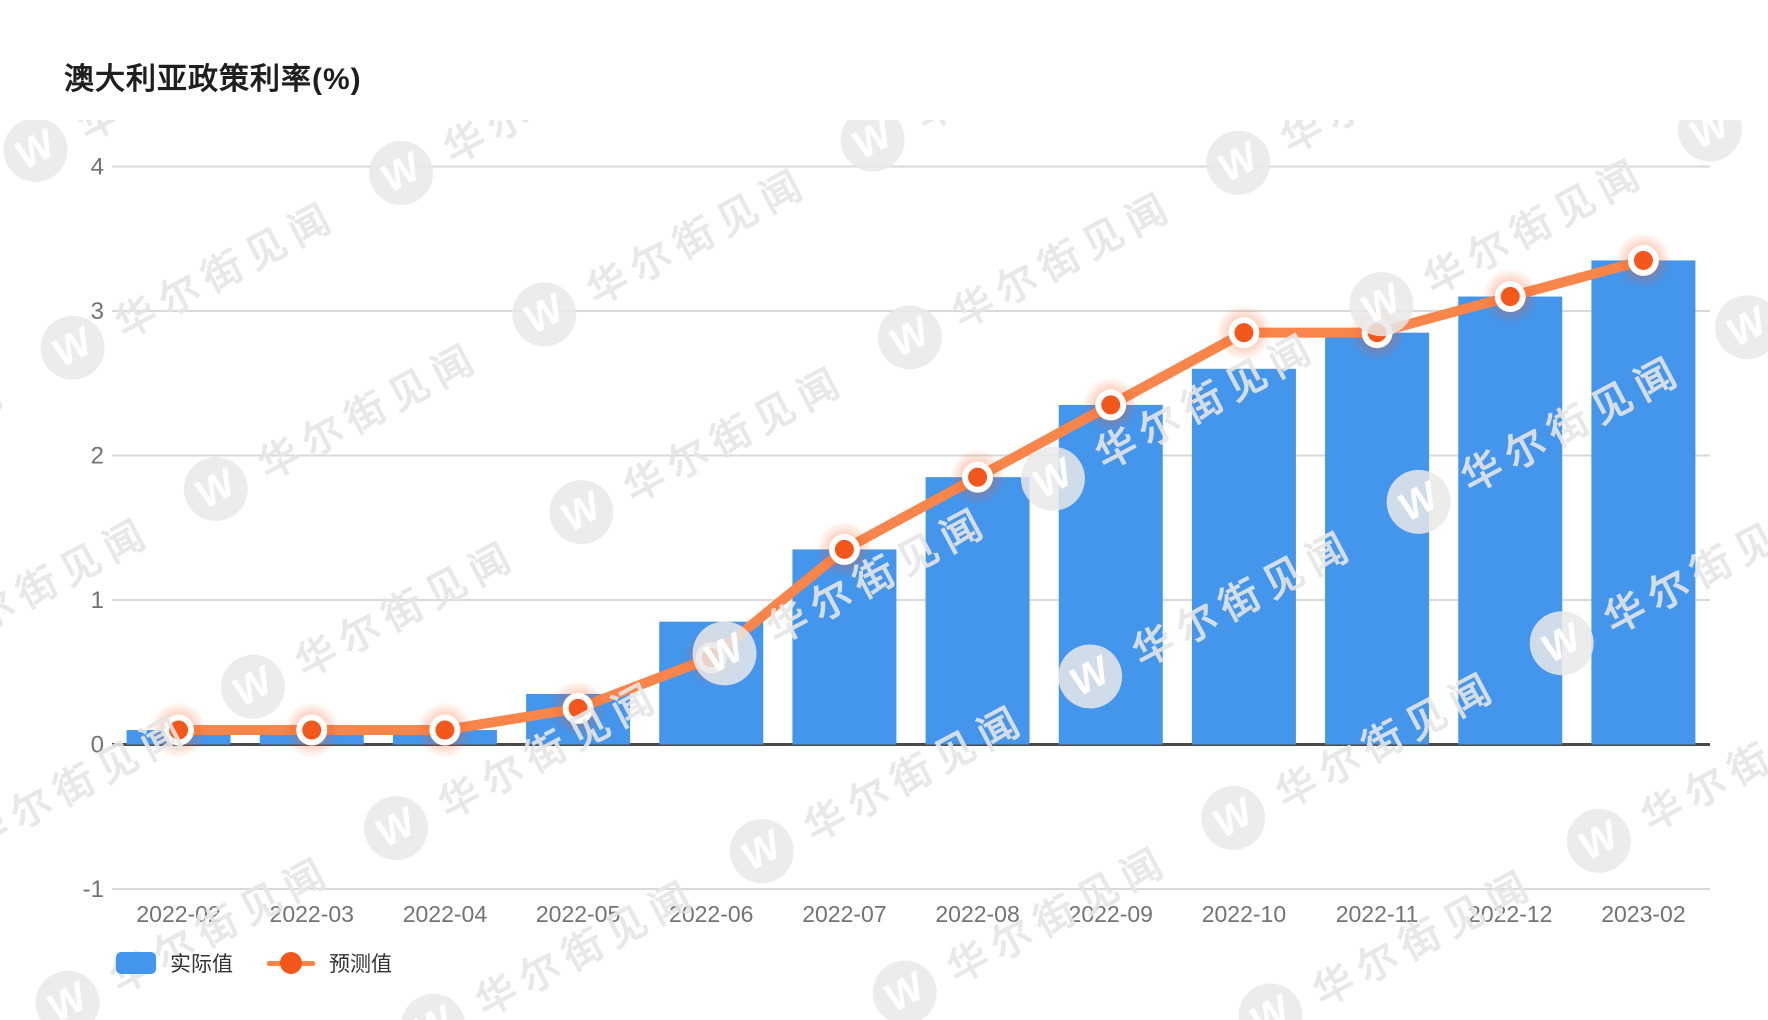 The image size is (1768, 1020). I want to click on x-tick-2022-07: 2022-07, so click(844, 914).